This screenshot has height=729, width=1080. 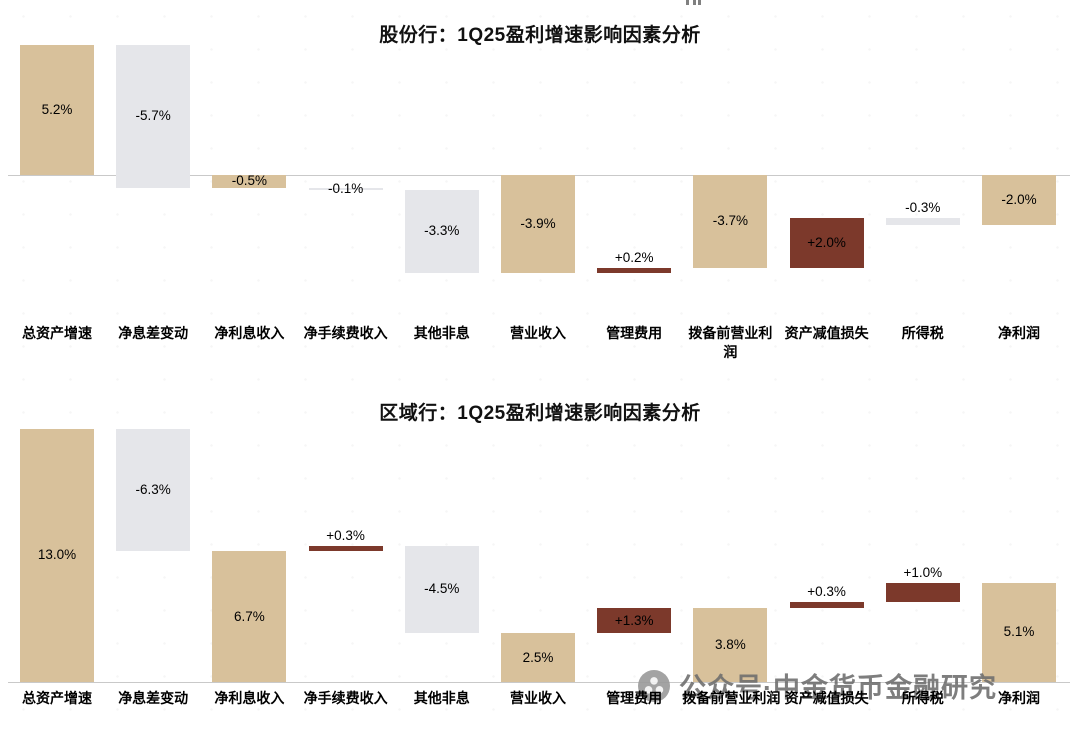 I want to click on value-label-拨备前营业利润: 3.8%, so click(x=730, y=644).